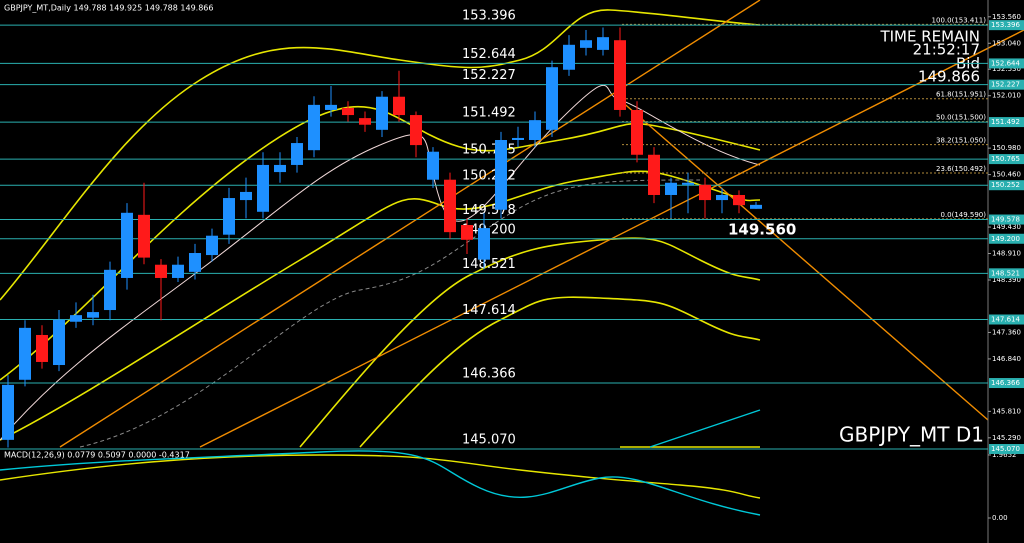 The width and height of the screenshot is (1024, 543). I want to click on level-box-label: 148.521, so click(1005, 273).